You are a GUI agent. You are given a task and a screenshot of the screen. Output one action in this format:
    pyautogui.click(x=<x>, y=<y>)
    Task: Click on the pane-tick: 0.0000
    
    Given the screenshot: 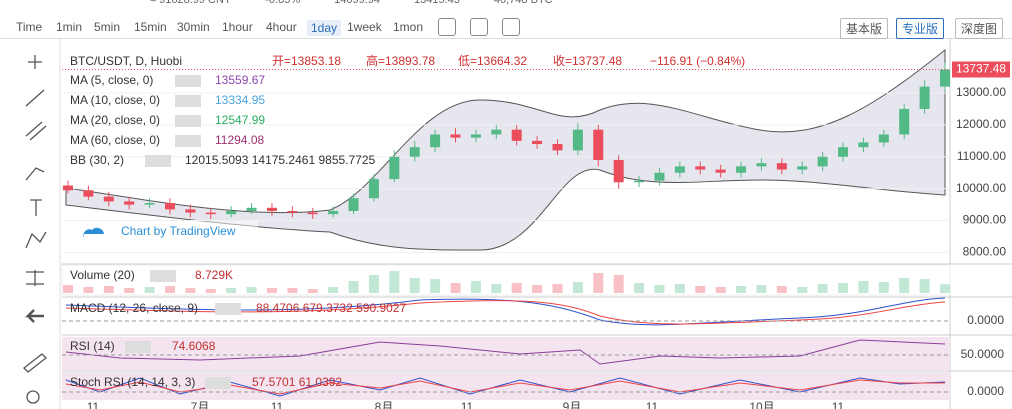 What is the action you would take?
    pyautogui.click(x=985, y=320)
    